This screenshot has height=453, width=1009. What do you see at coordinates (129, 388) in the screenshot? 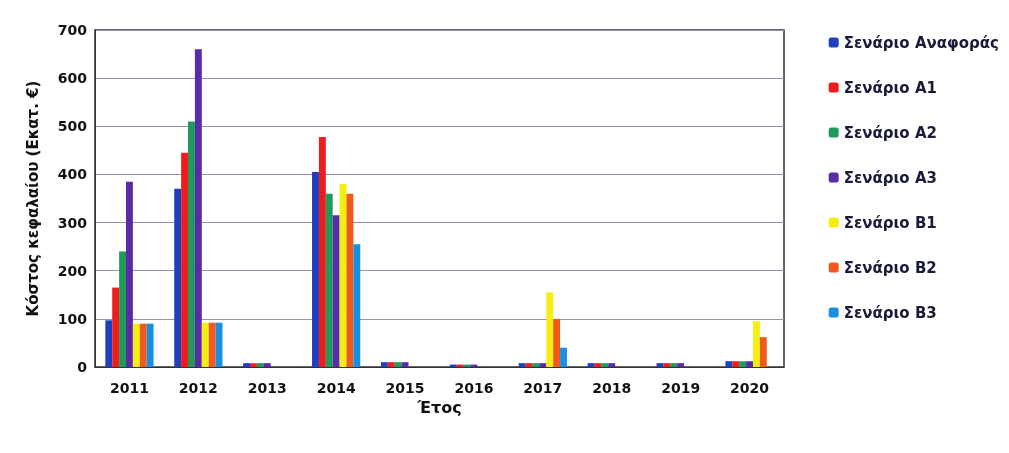
I see `x-tick-label: 2011` at bounding box center [129, 388].